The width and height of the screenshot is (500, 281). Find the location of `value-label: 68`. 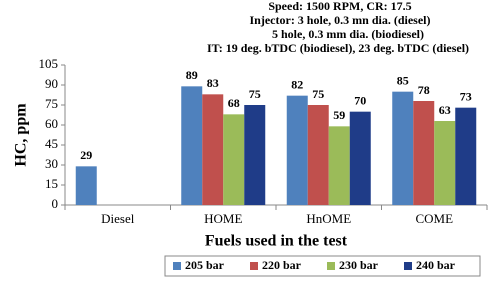

value-label: 68 is located at coordinates (234, 103).